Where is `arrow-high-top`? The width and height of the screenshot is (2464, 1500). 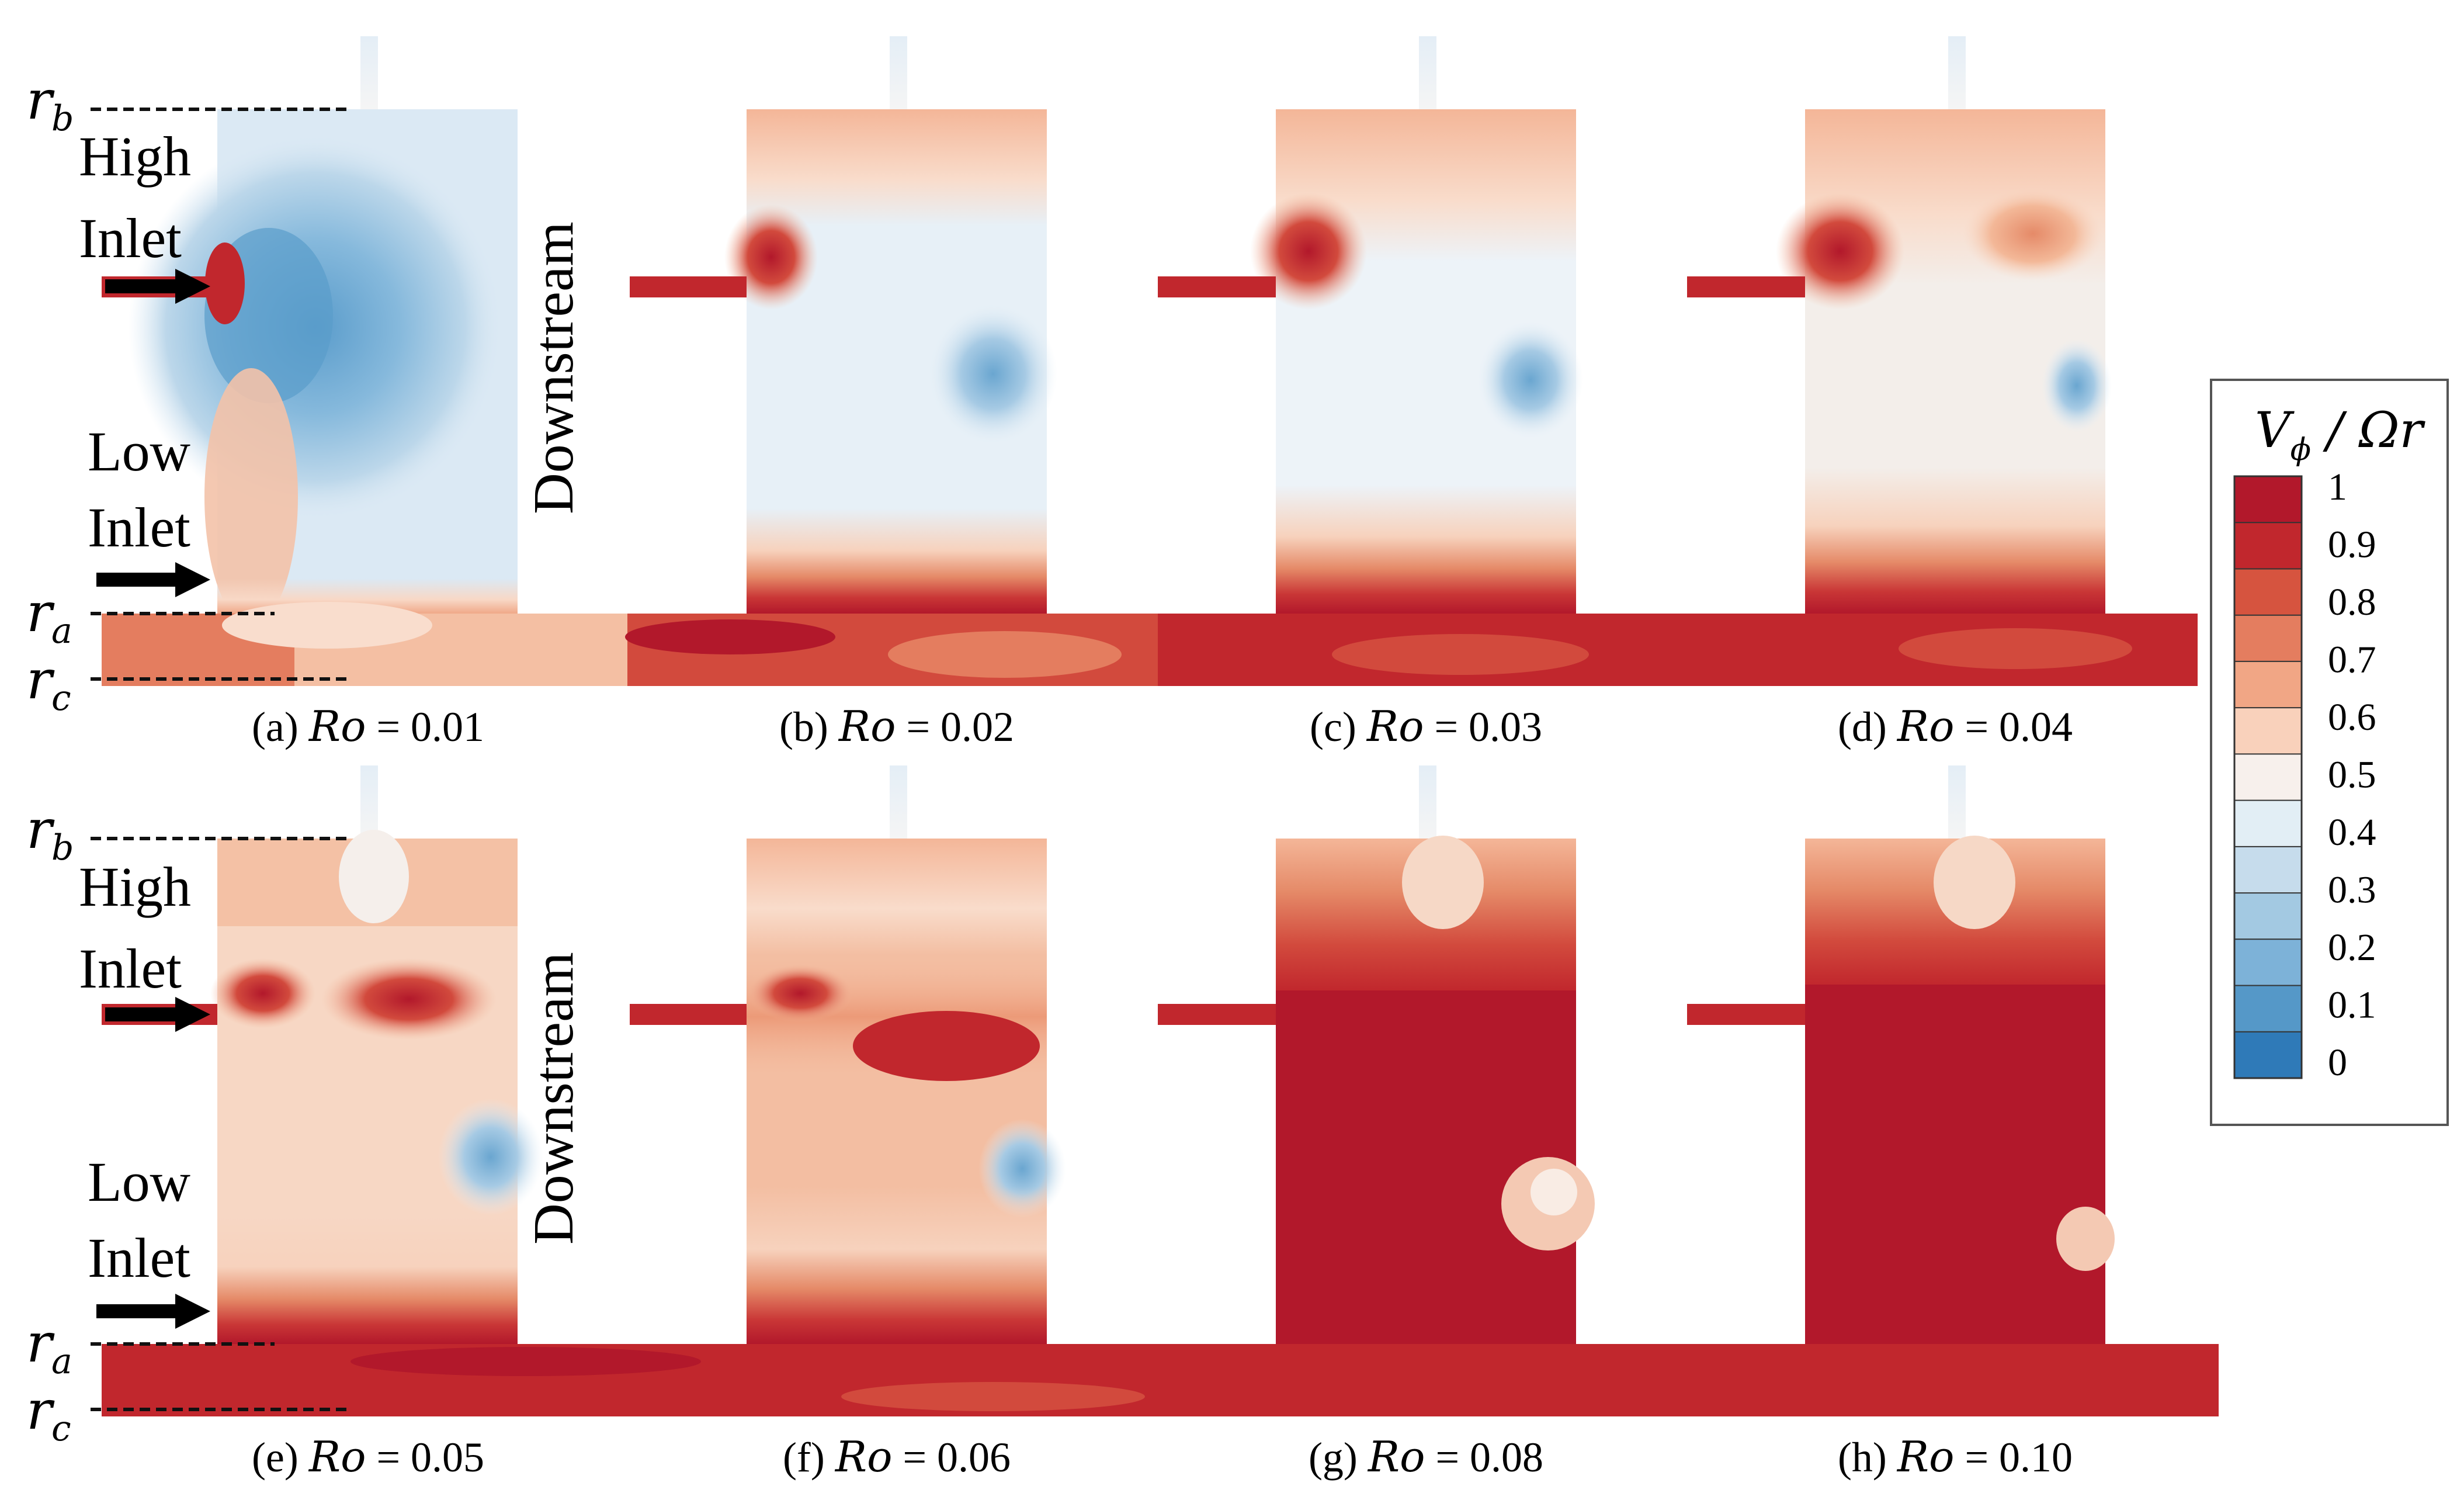 arrow-high-top is located at coordinates (157, 286).